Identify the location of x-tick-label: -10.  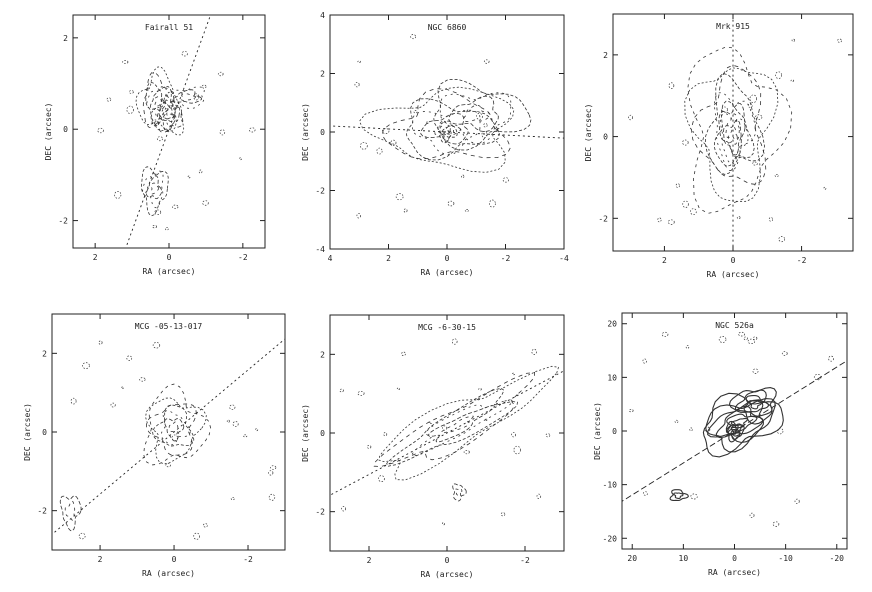
(785, 558).